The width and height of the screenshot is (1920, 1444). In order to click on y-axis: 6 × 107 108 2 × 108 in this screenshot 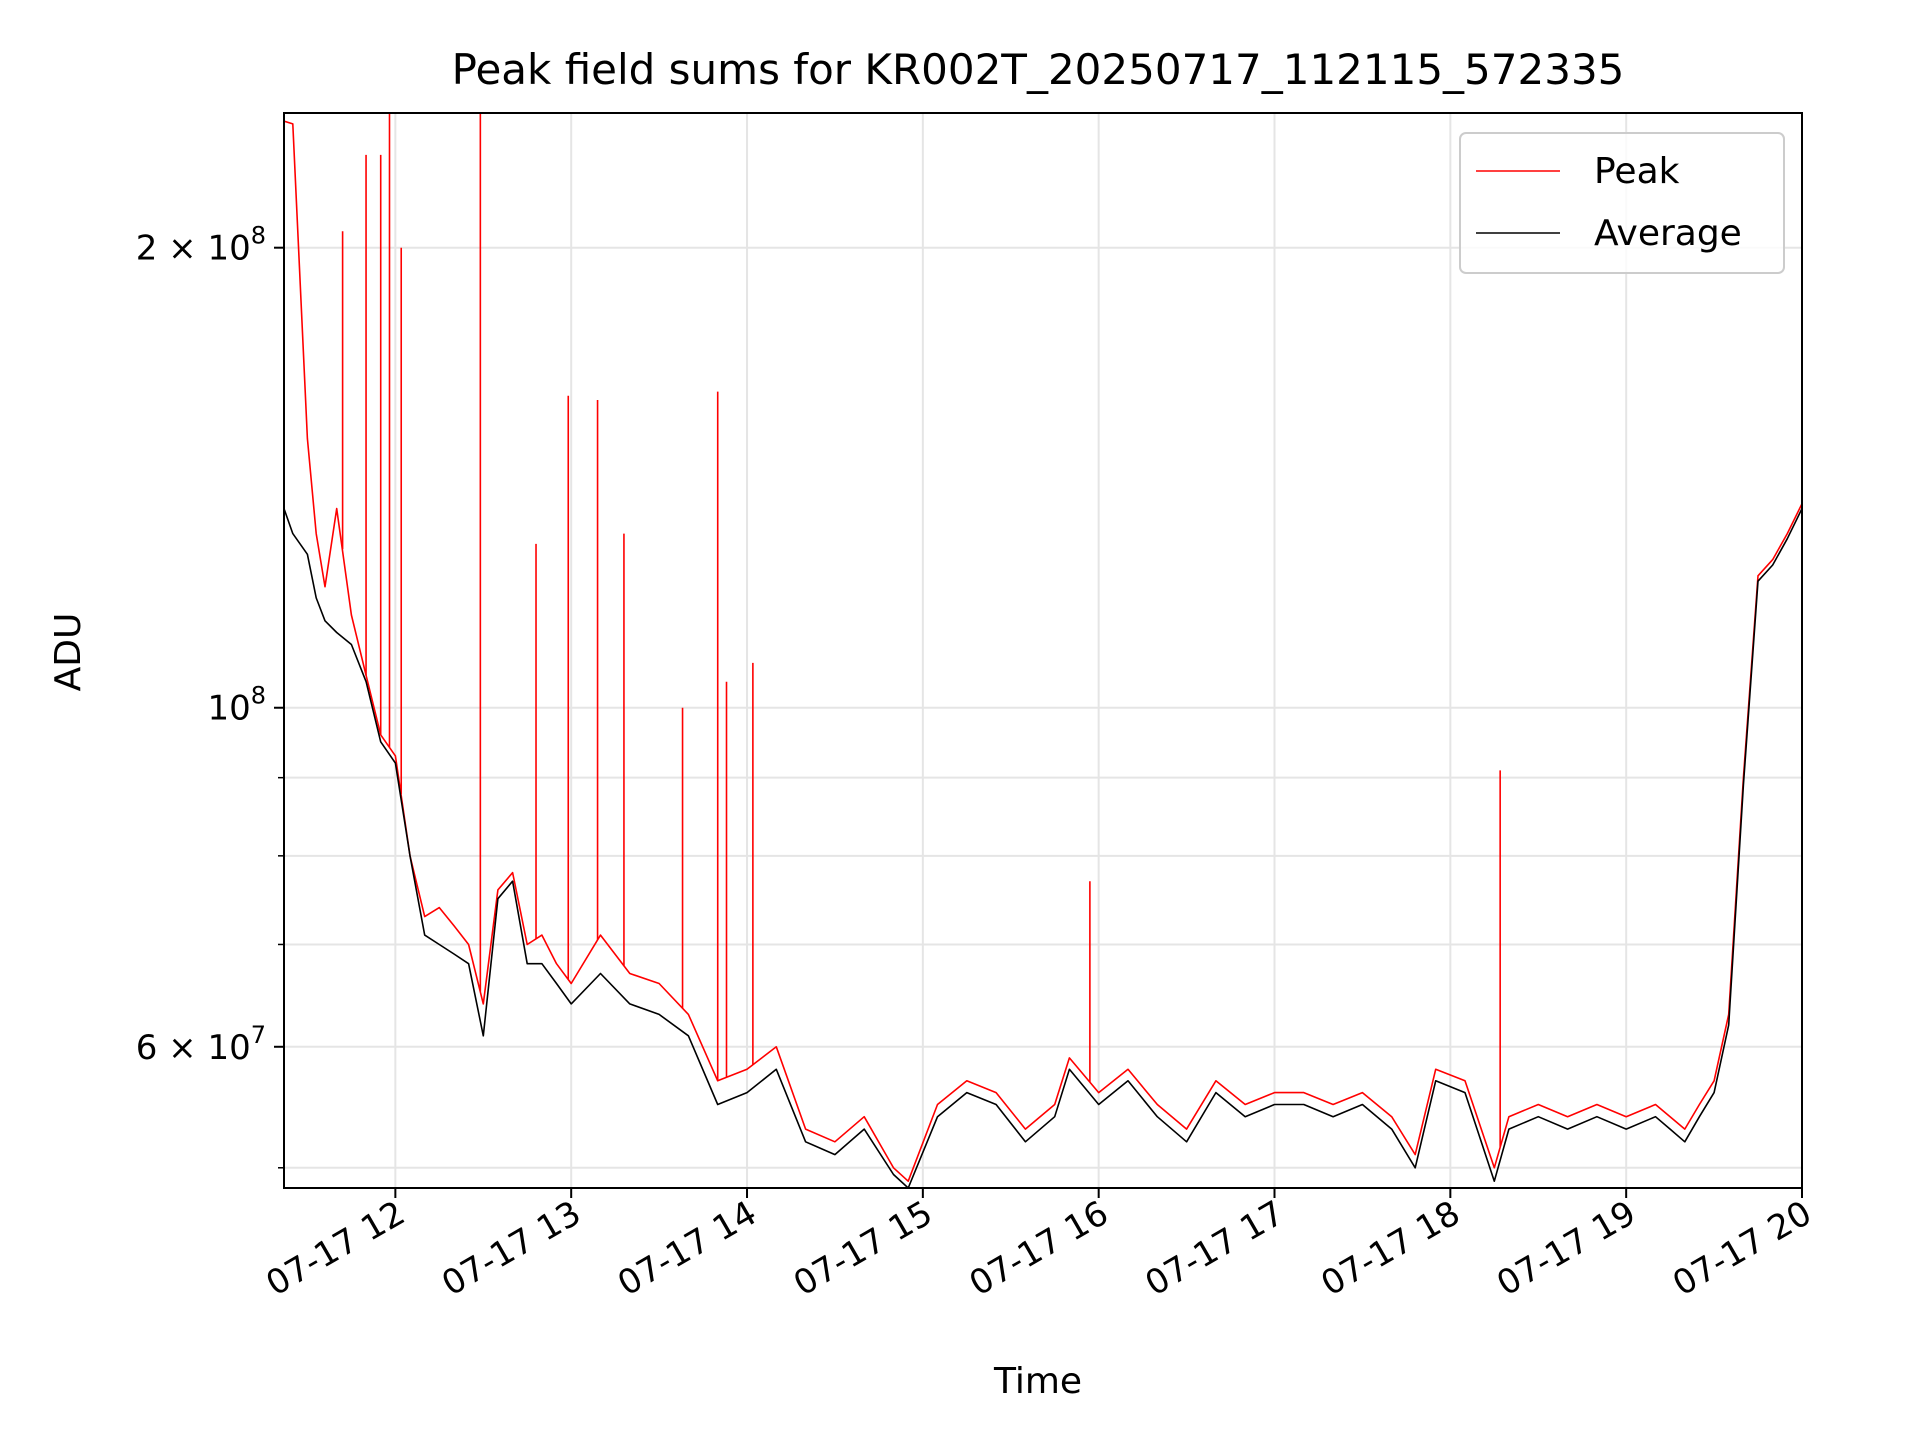, I will do `click(210, 695)`.